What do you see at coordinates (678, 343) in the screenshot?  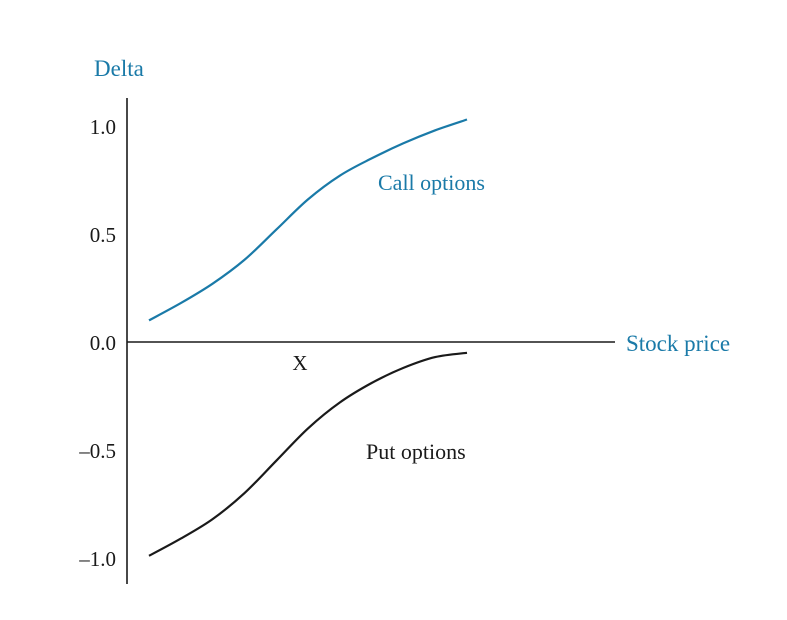 I see `x-axis-label: Stock price` at bounding box center [678, 343].